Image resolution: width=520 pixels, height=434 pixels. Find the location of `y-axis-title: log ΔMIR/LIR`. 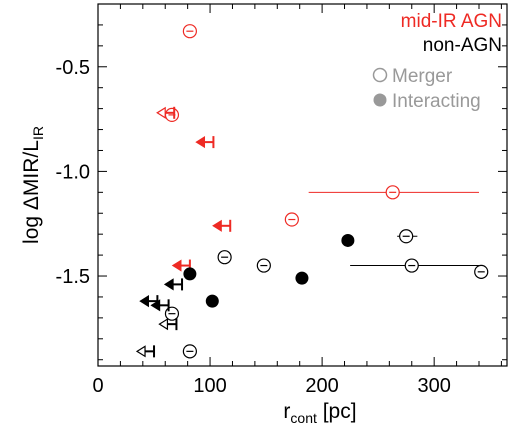

y-axis-title: log ΔMIR/LIR is located at coordinates (33, 185).